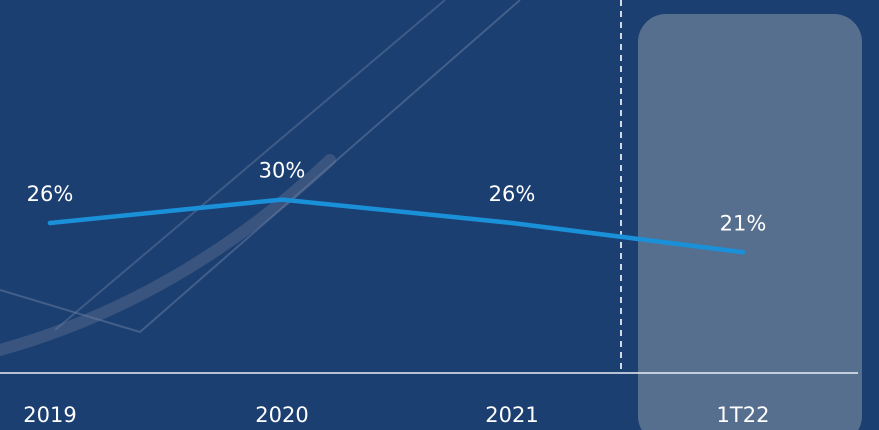 Image resolution: width=879 pixels, height=430 pixels. What do you see at coordinates (743, 415) in the screenshot?
I see `x-tick-label-1t22: 1T22` at bounding box center [743, 415].